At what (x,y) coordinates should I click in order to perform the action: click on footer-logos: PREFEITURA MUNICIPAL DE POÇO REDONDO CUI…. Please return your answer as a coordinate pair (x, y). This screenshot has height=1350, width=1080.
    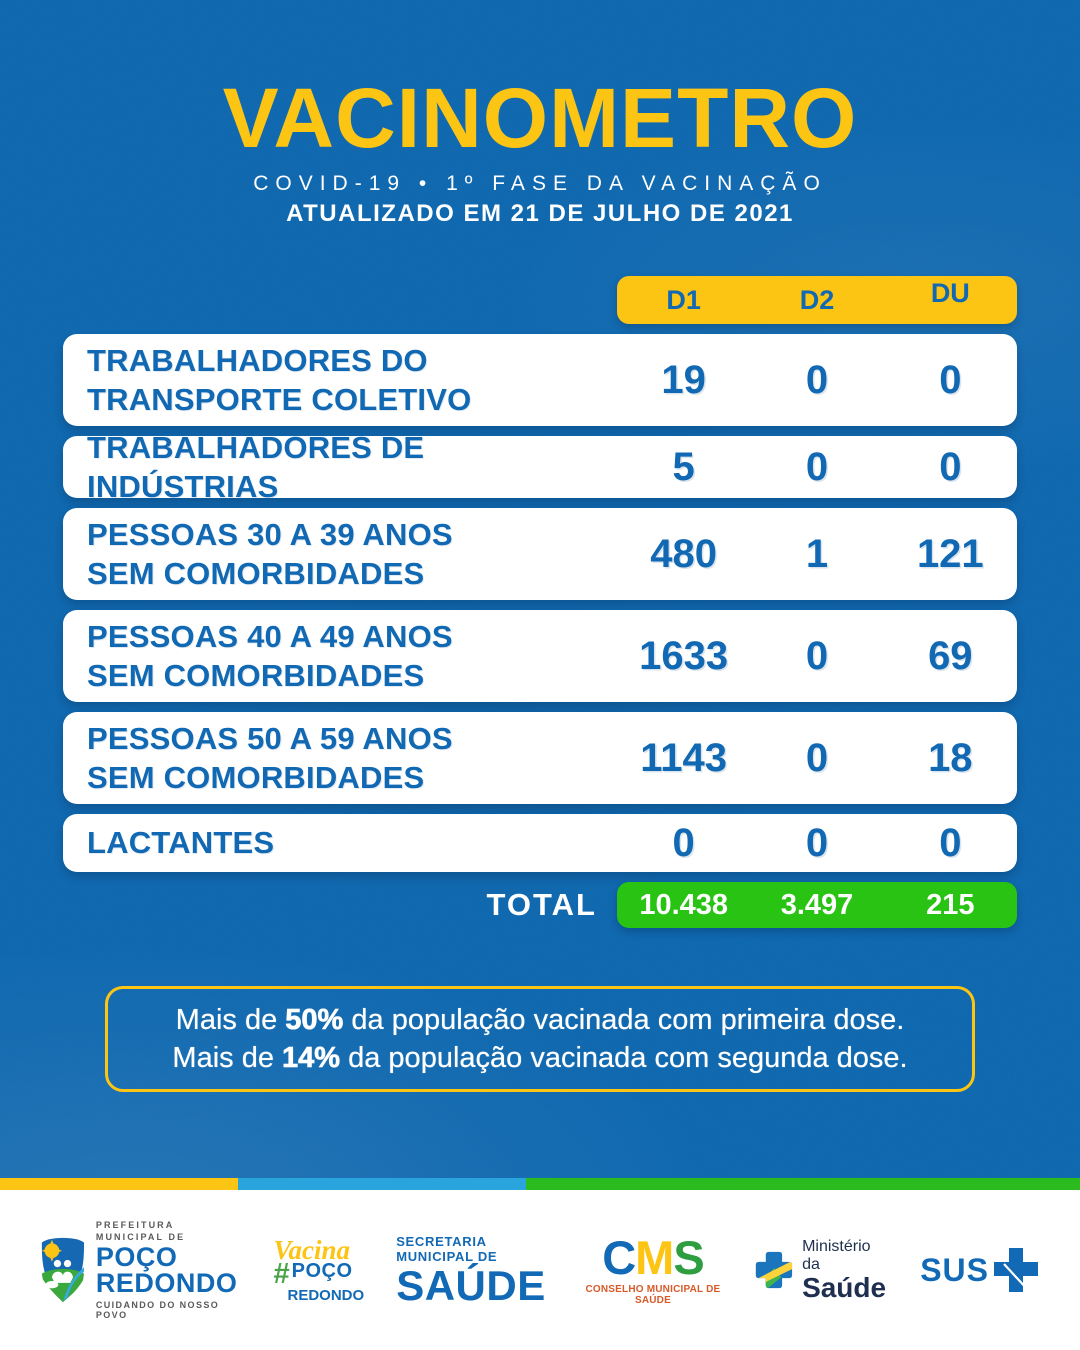
    Looking at the image, I should click on (540, 1270).